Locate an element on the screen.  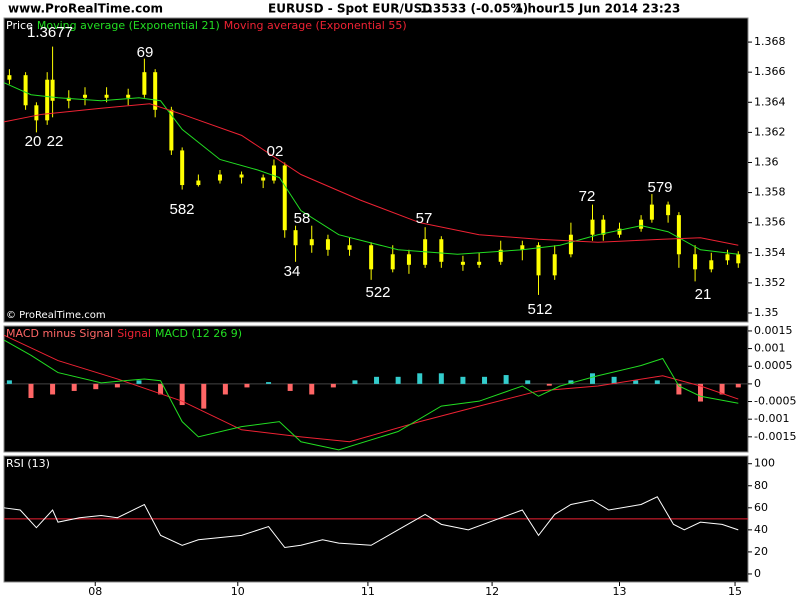
y-tick-label: -0.0015 is located at coordinates (775, 436).